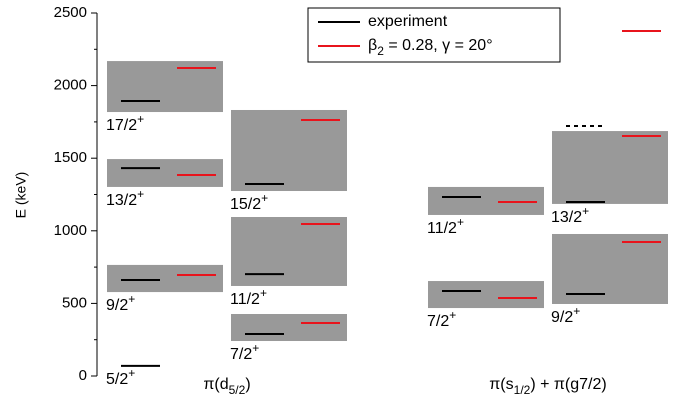  Describe the element at coordinates (245, 204) in the screenshot. I see `level-label-part: 15/2` at that location.